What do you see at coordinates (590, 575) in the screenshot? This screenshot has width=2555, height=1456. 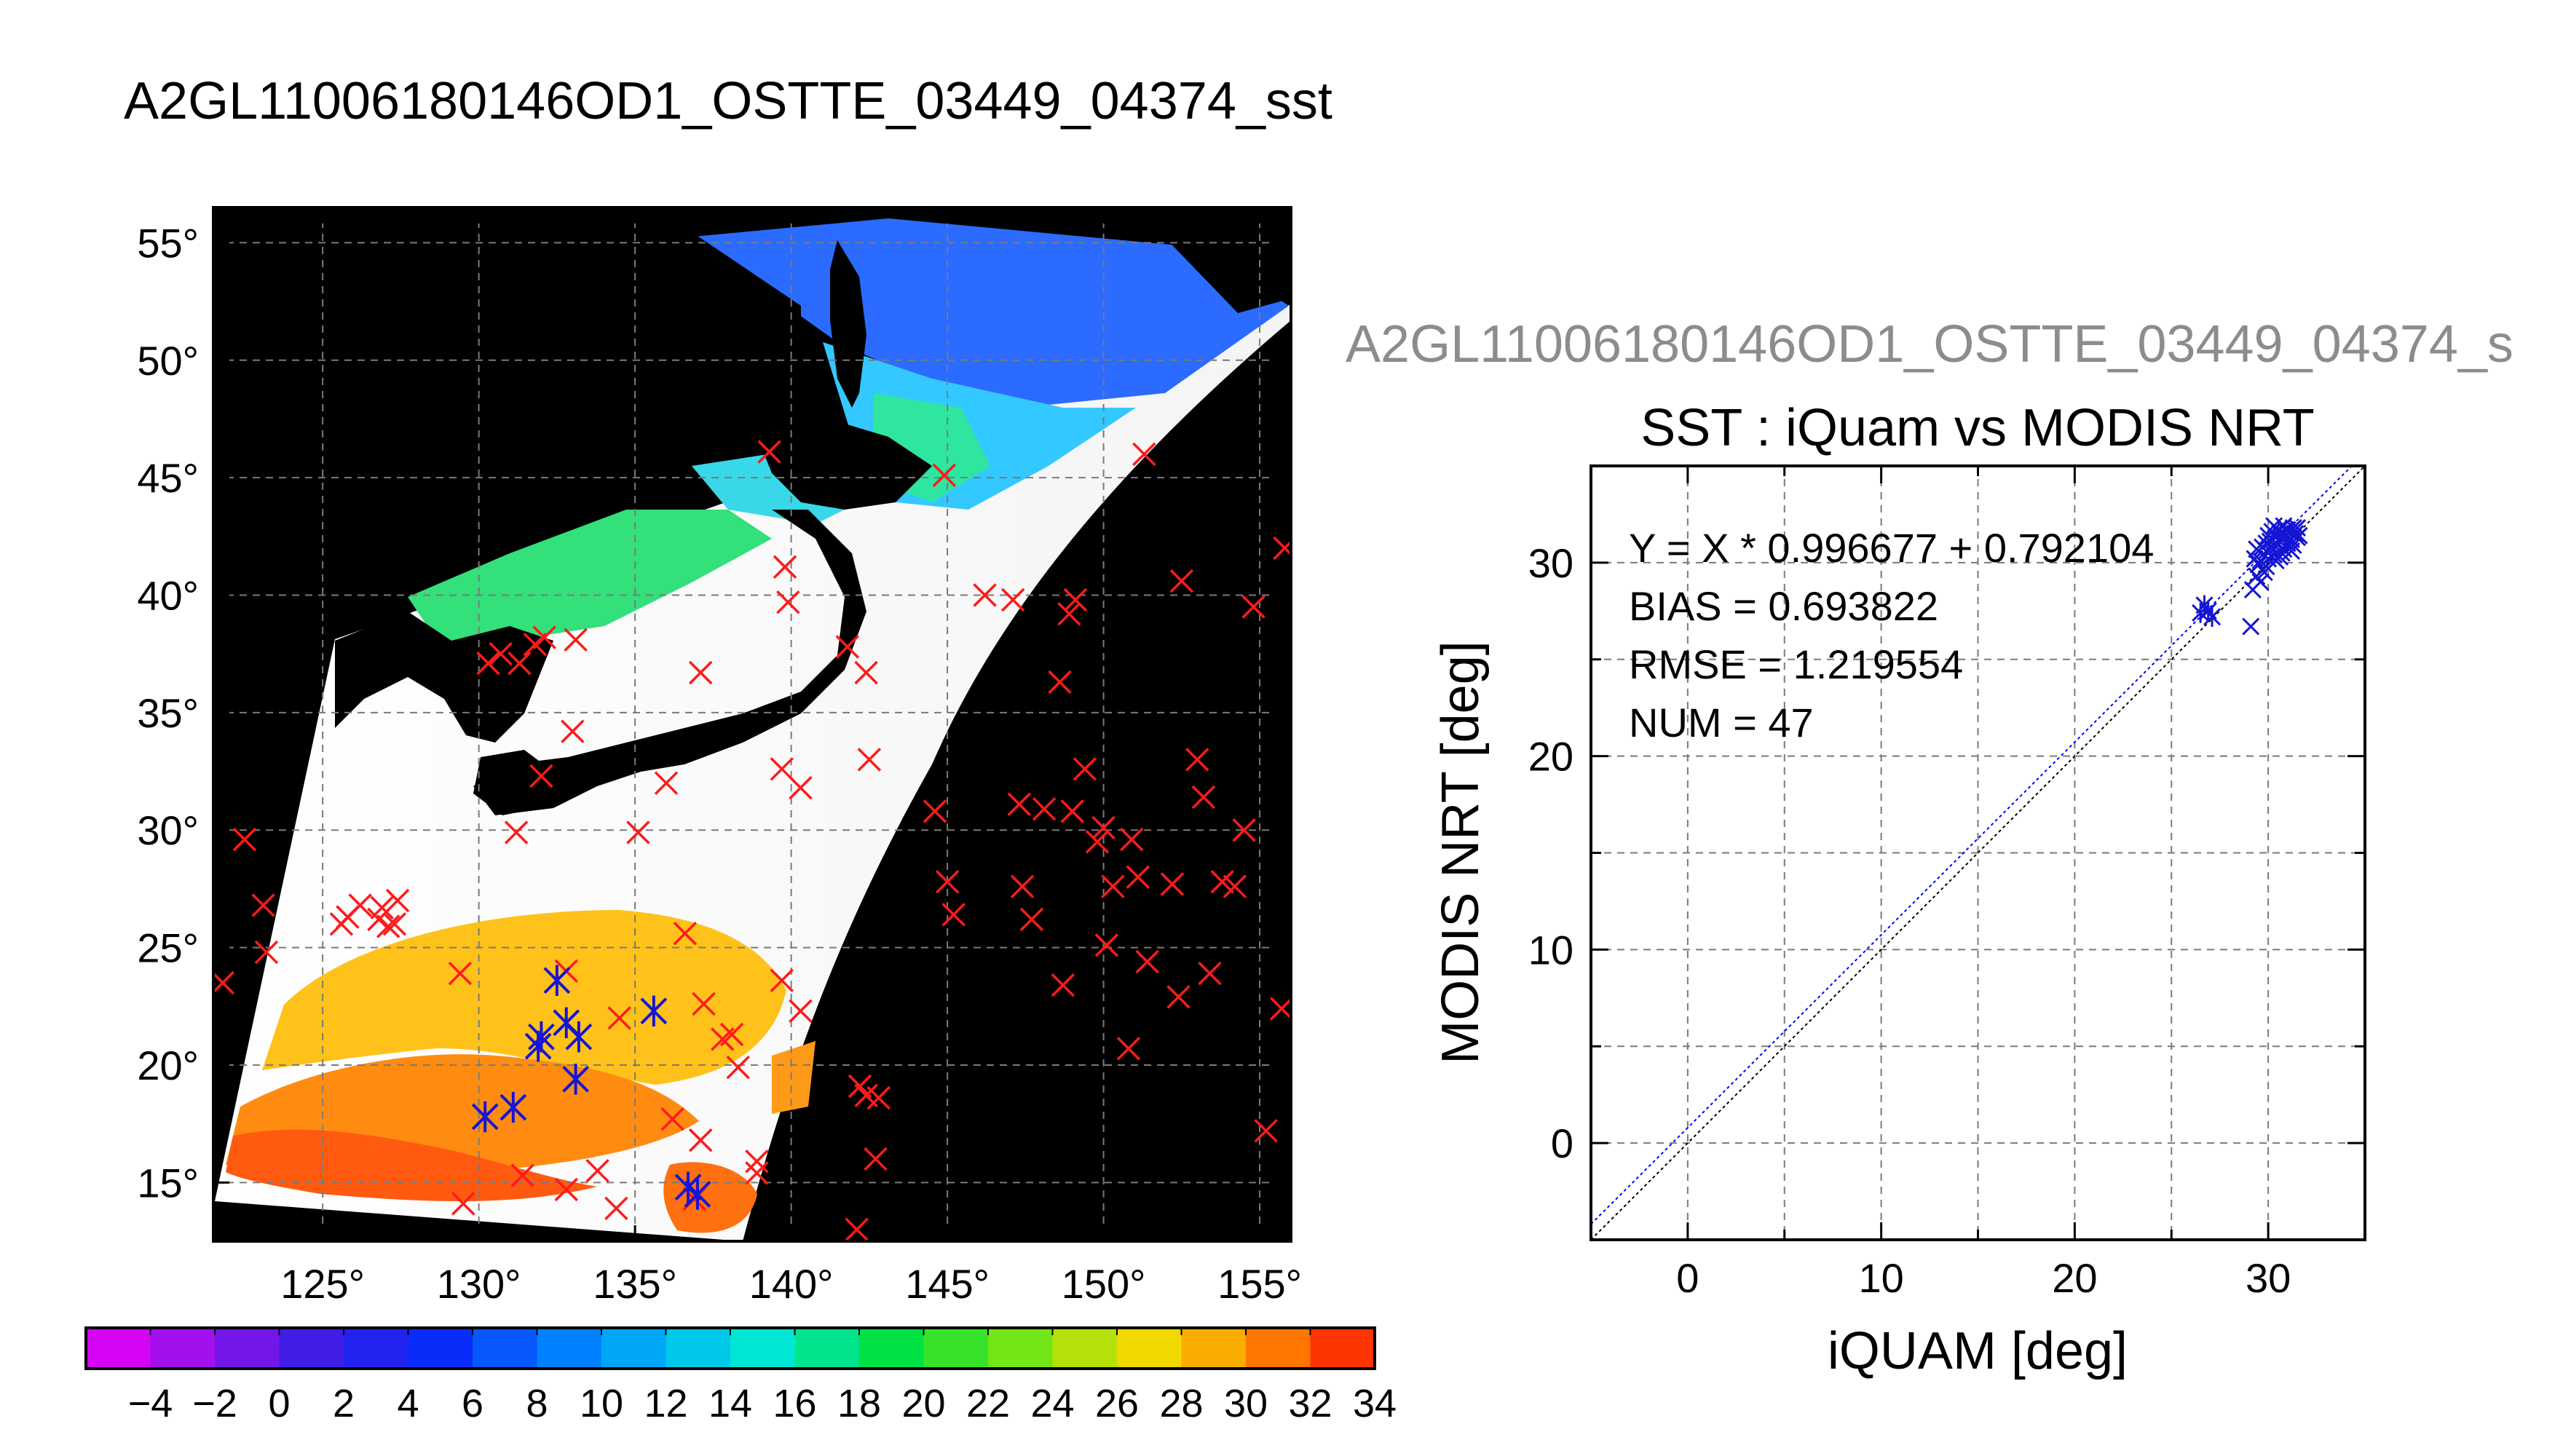 I see `sst-japan-sea-green` at bounding box center [590, 575].